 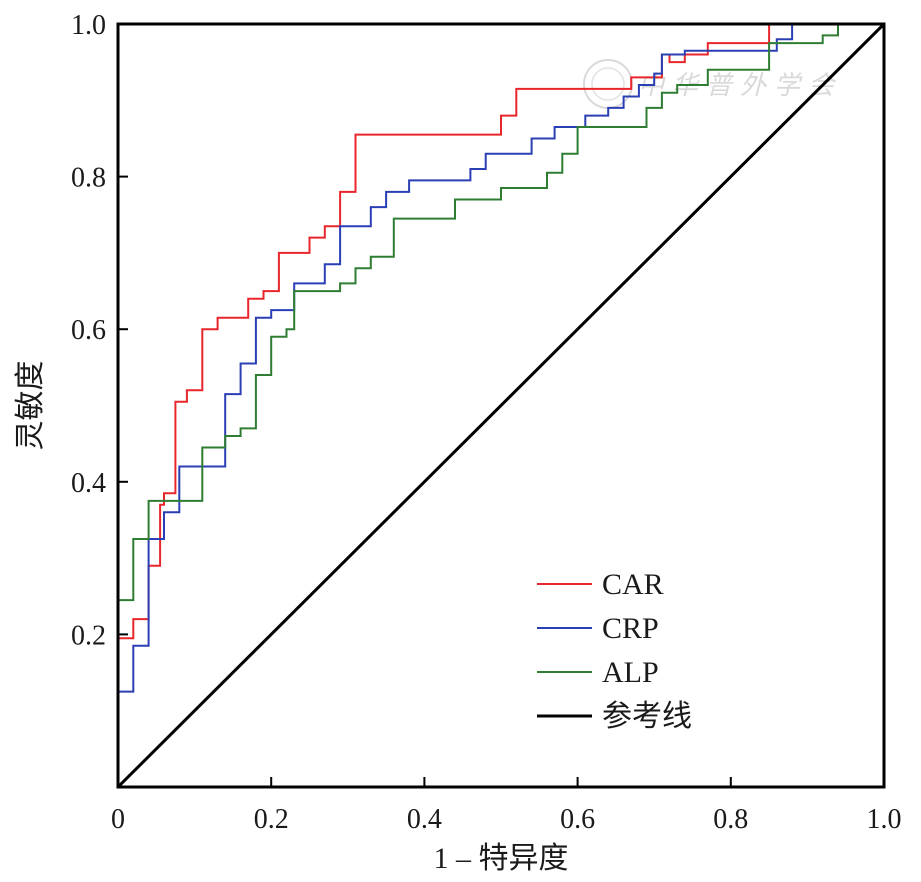 I want to click on x-tick-label: 0.8, so click(x=730, y=819).